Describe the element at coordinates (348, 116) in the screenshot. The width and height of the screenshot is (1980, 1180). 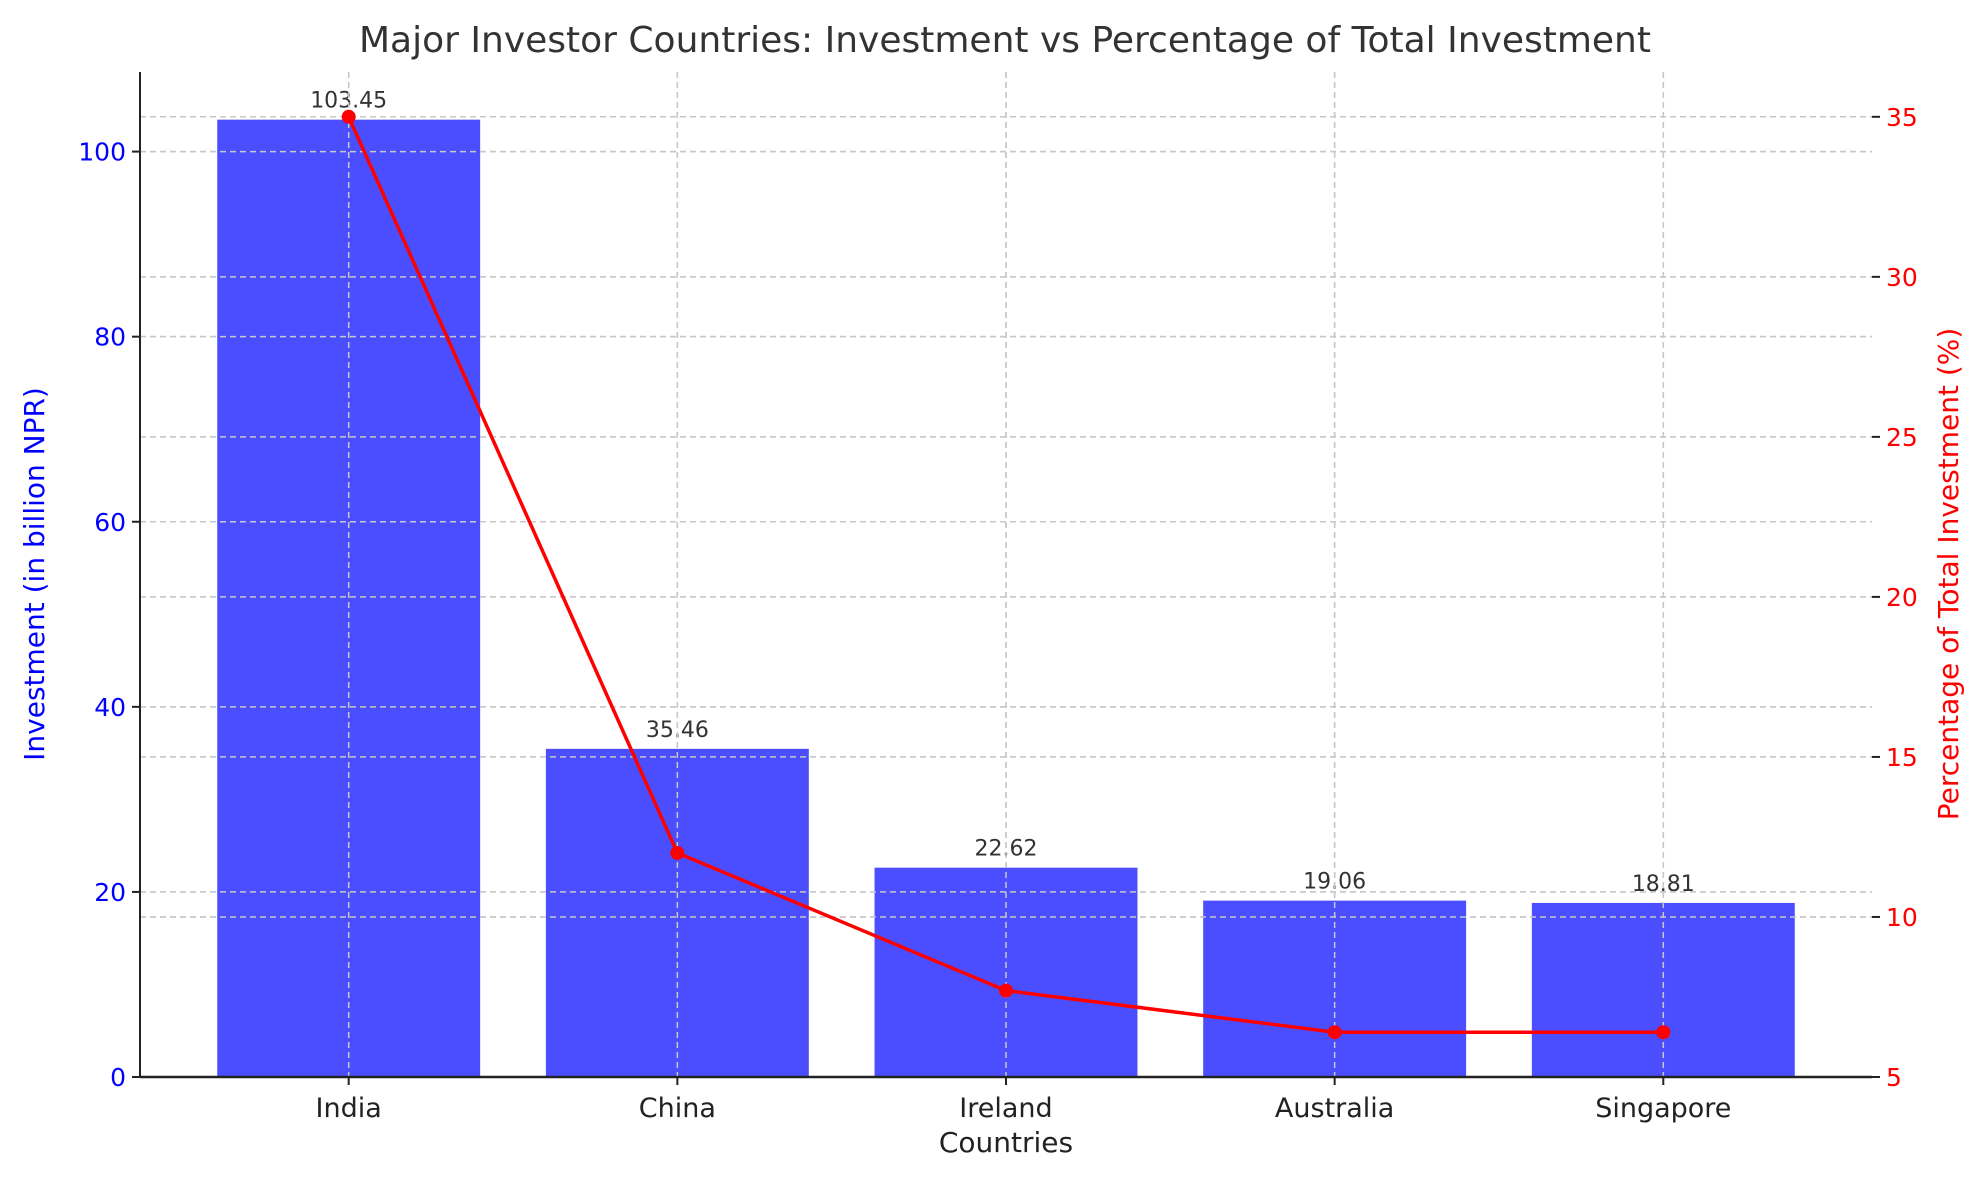
I see `percentage-point-india` at that location.